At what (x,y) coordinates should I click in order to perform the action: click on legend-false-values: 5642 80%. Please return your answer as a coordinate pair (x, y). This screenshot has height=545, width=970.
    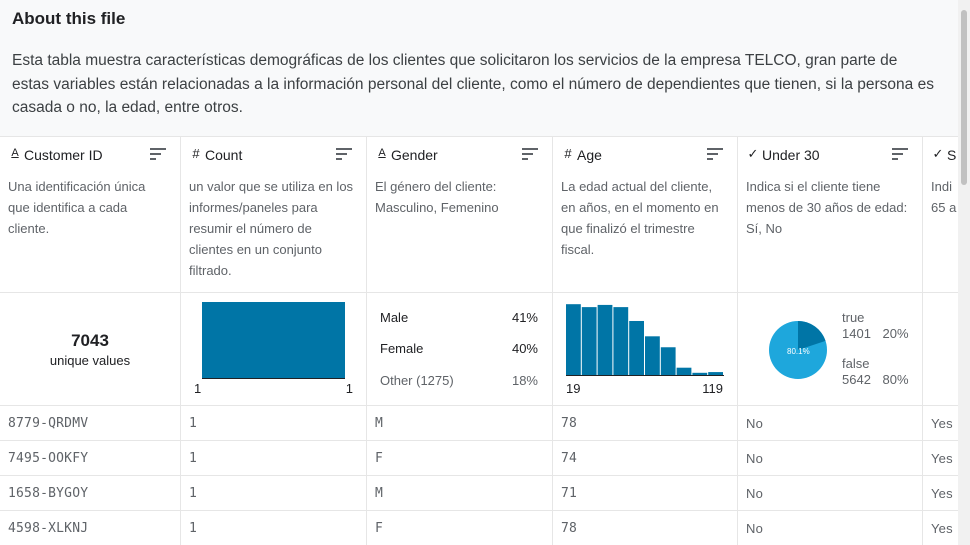
    Looking at the image, I should click on (875, 380).